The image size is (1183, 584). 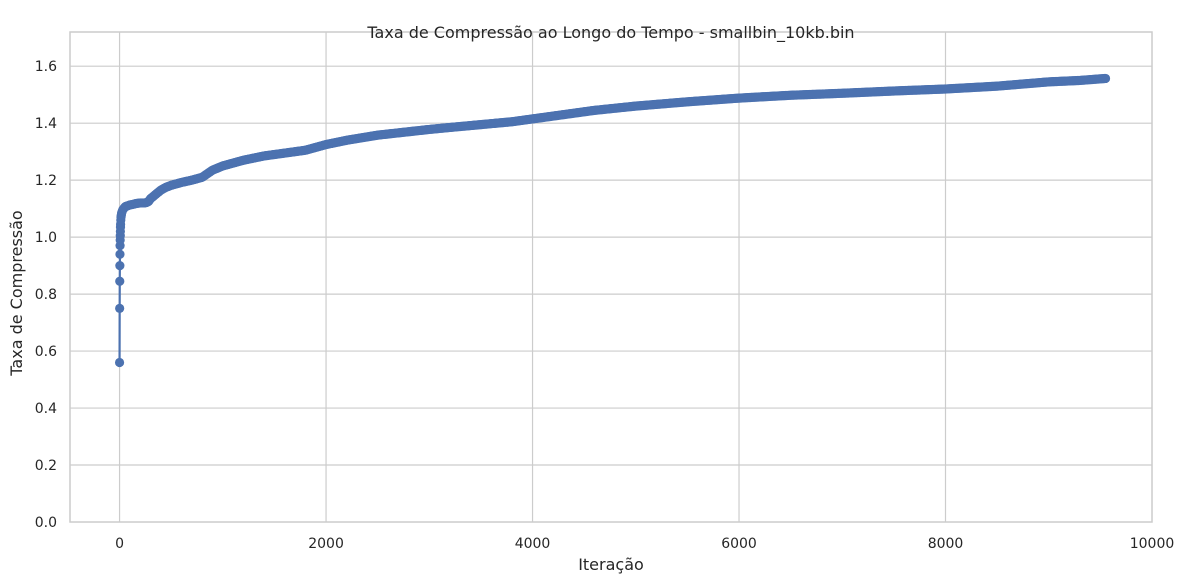 What do you see at coordinates (46, 352) in the screenshot?
I see `y-tick-label: 0.6` at bounding box center [46, 352].